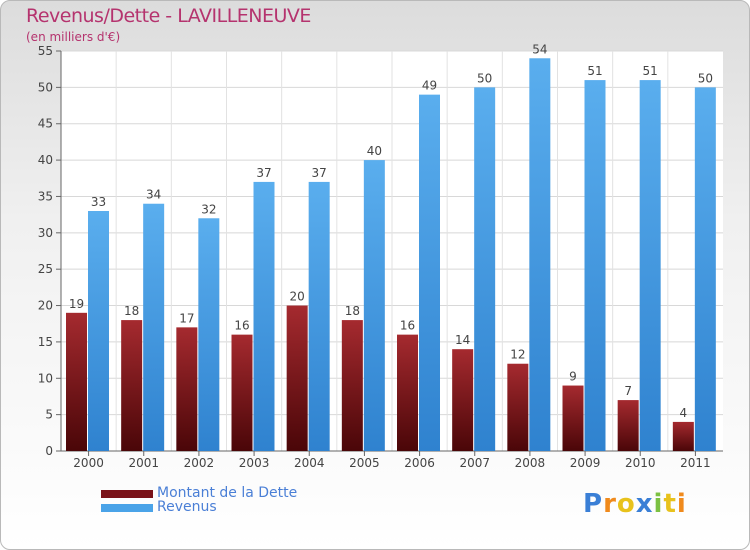 This screenshot has height=550, width=750. What do you see at coordinates (364, 463) in the screenshot?
I see `x-tick-label: 2005` at bounding box center [364, 463].